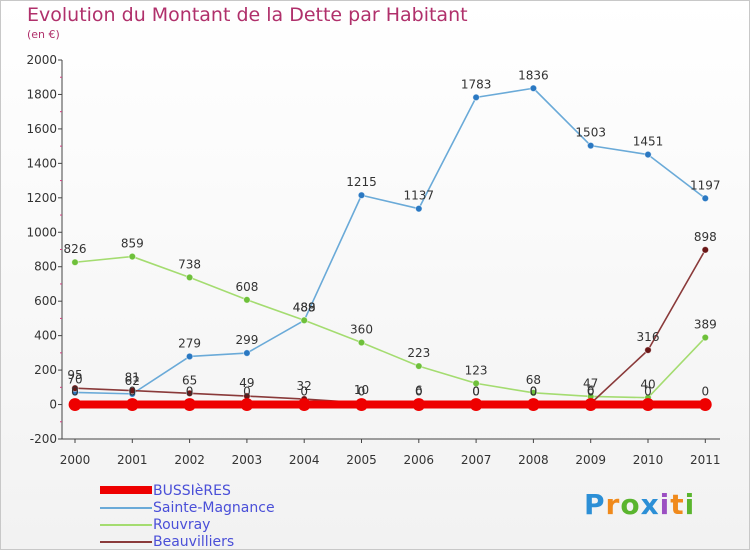 This screenshot has width=750, height=551. I want to click on data-label: 1783, so click(476, 84).